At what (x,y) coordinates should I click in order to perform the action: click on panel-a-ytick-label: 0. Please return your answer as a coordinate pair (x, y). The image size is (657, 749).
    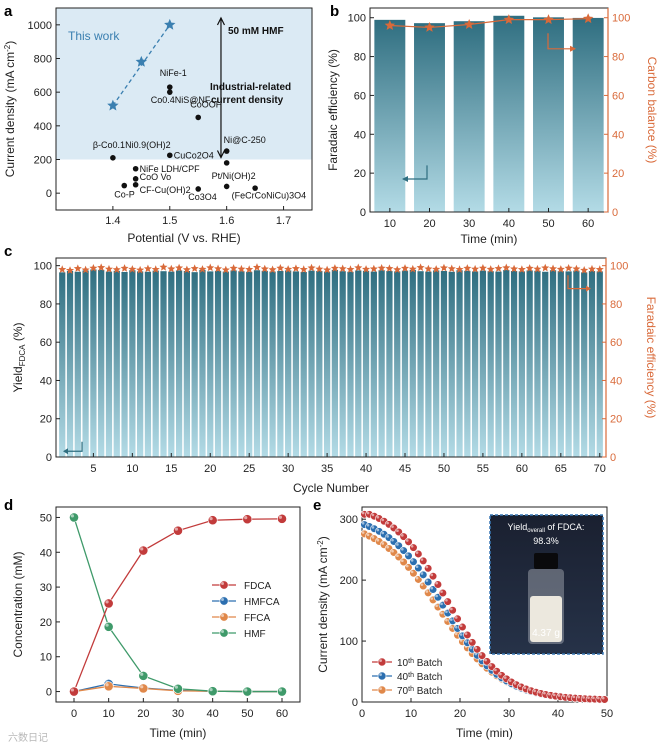
    Looking at the image, I should click on (49, 194).